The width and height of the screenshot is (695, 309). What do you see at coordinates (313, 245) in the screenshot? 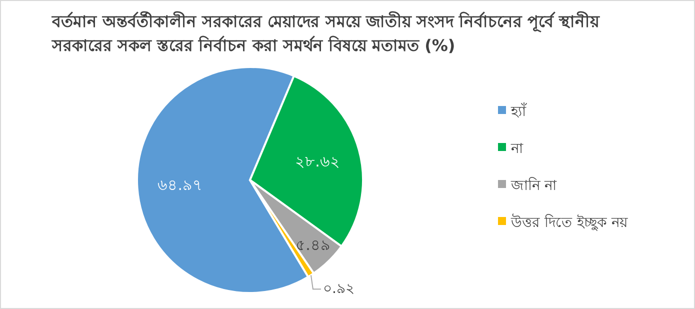
I see `data-label: ৫.৪৯` at bounding box center [313, 245].